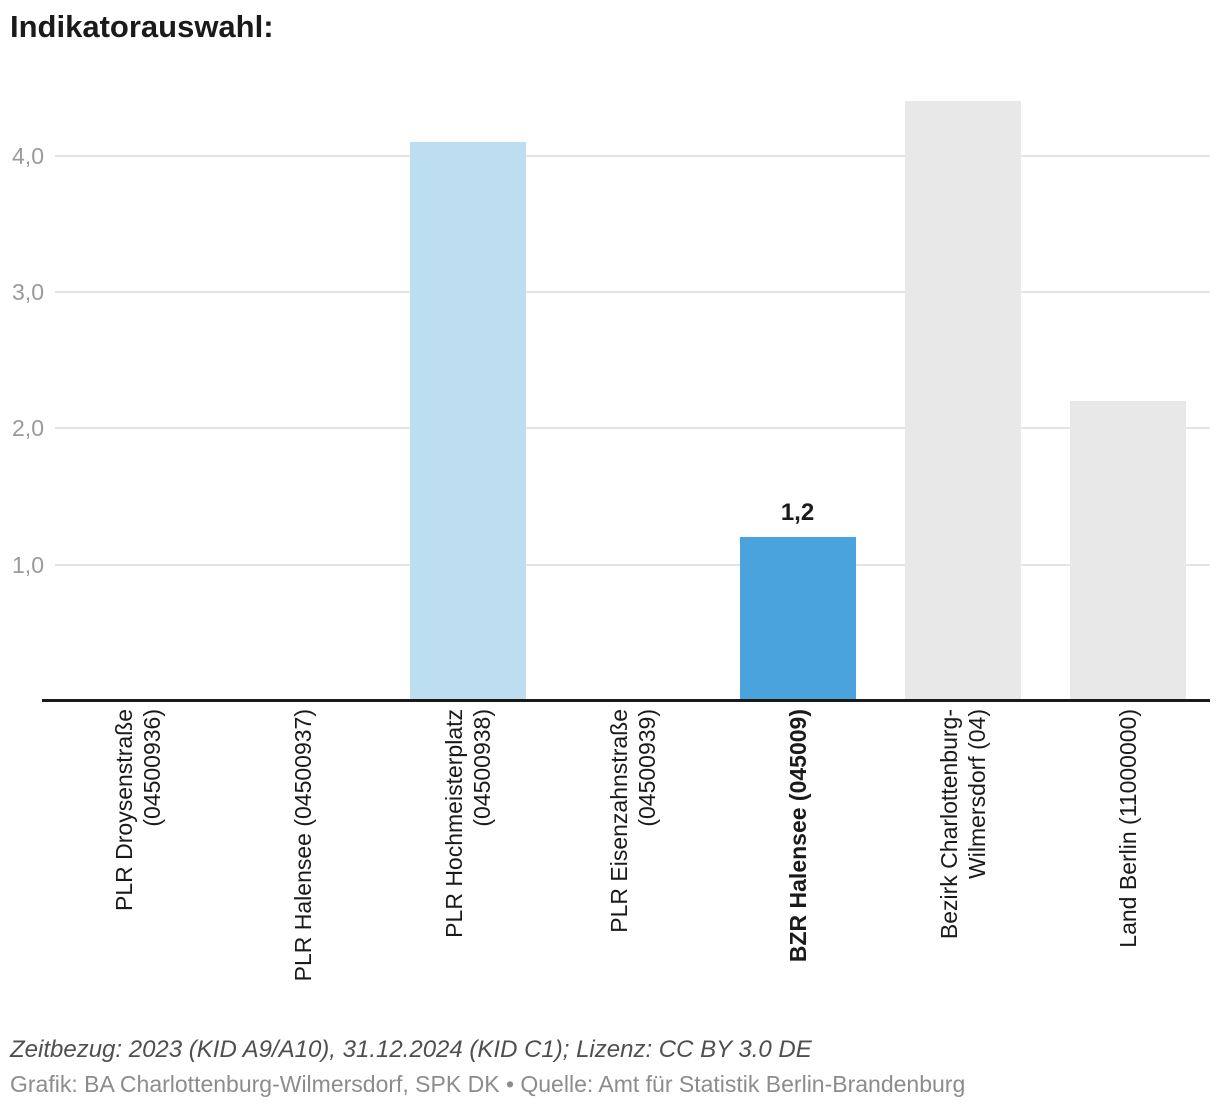 The image size is (1220, 1112). I want to click on x-axis-label: Land Berlin (11000000), so click(1128, 859).